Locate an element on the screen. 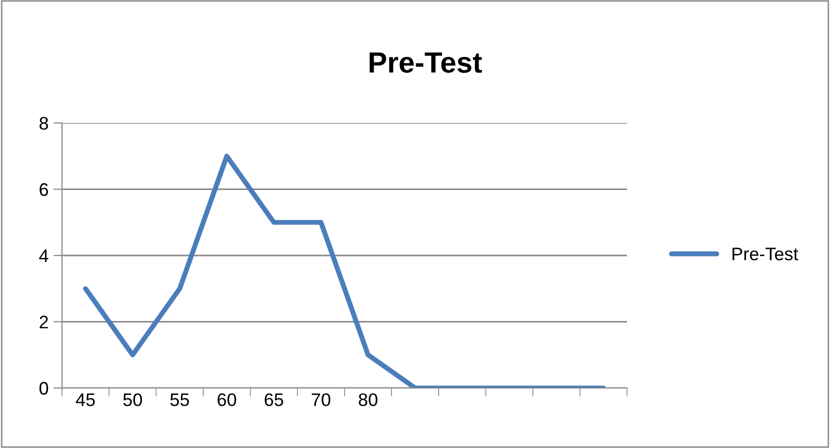  x-tick-label: 60 is located at coordinates (227, 399).